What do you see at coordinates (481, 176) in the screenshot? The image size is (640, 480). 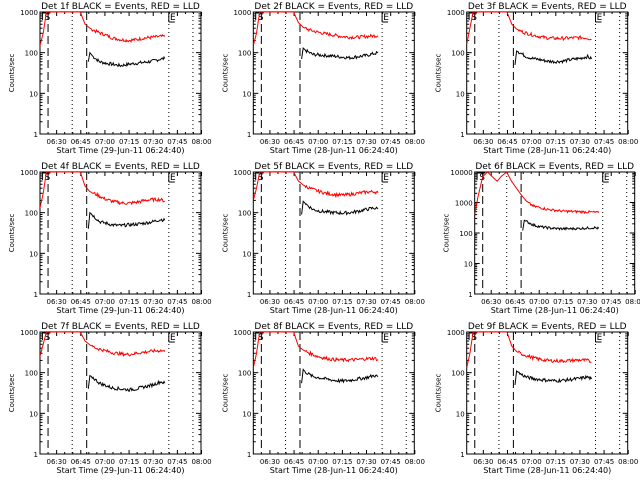 I see `start-bracket-icon` at bounding box center [481, 176].